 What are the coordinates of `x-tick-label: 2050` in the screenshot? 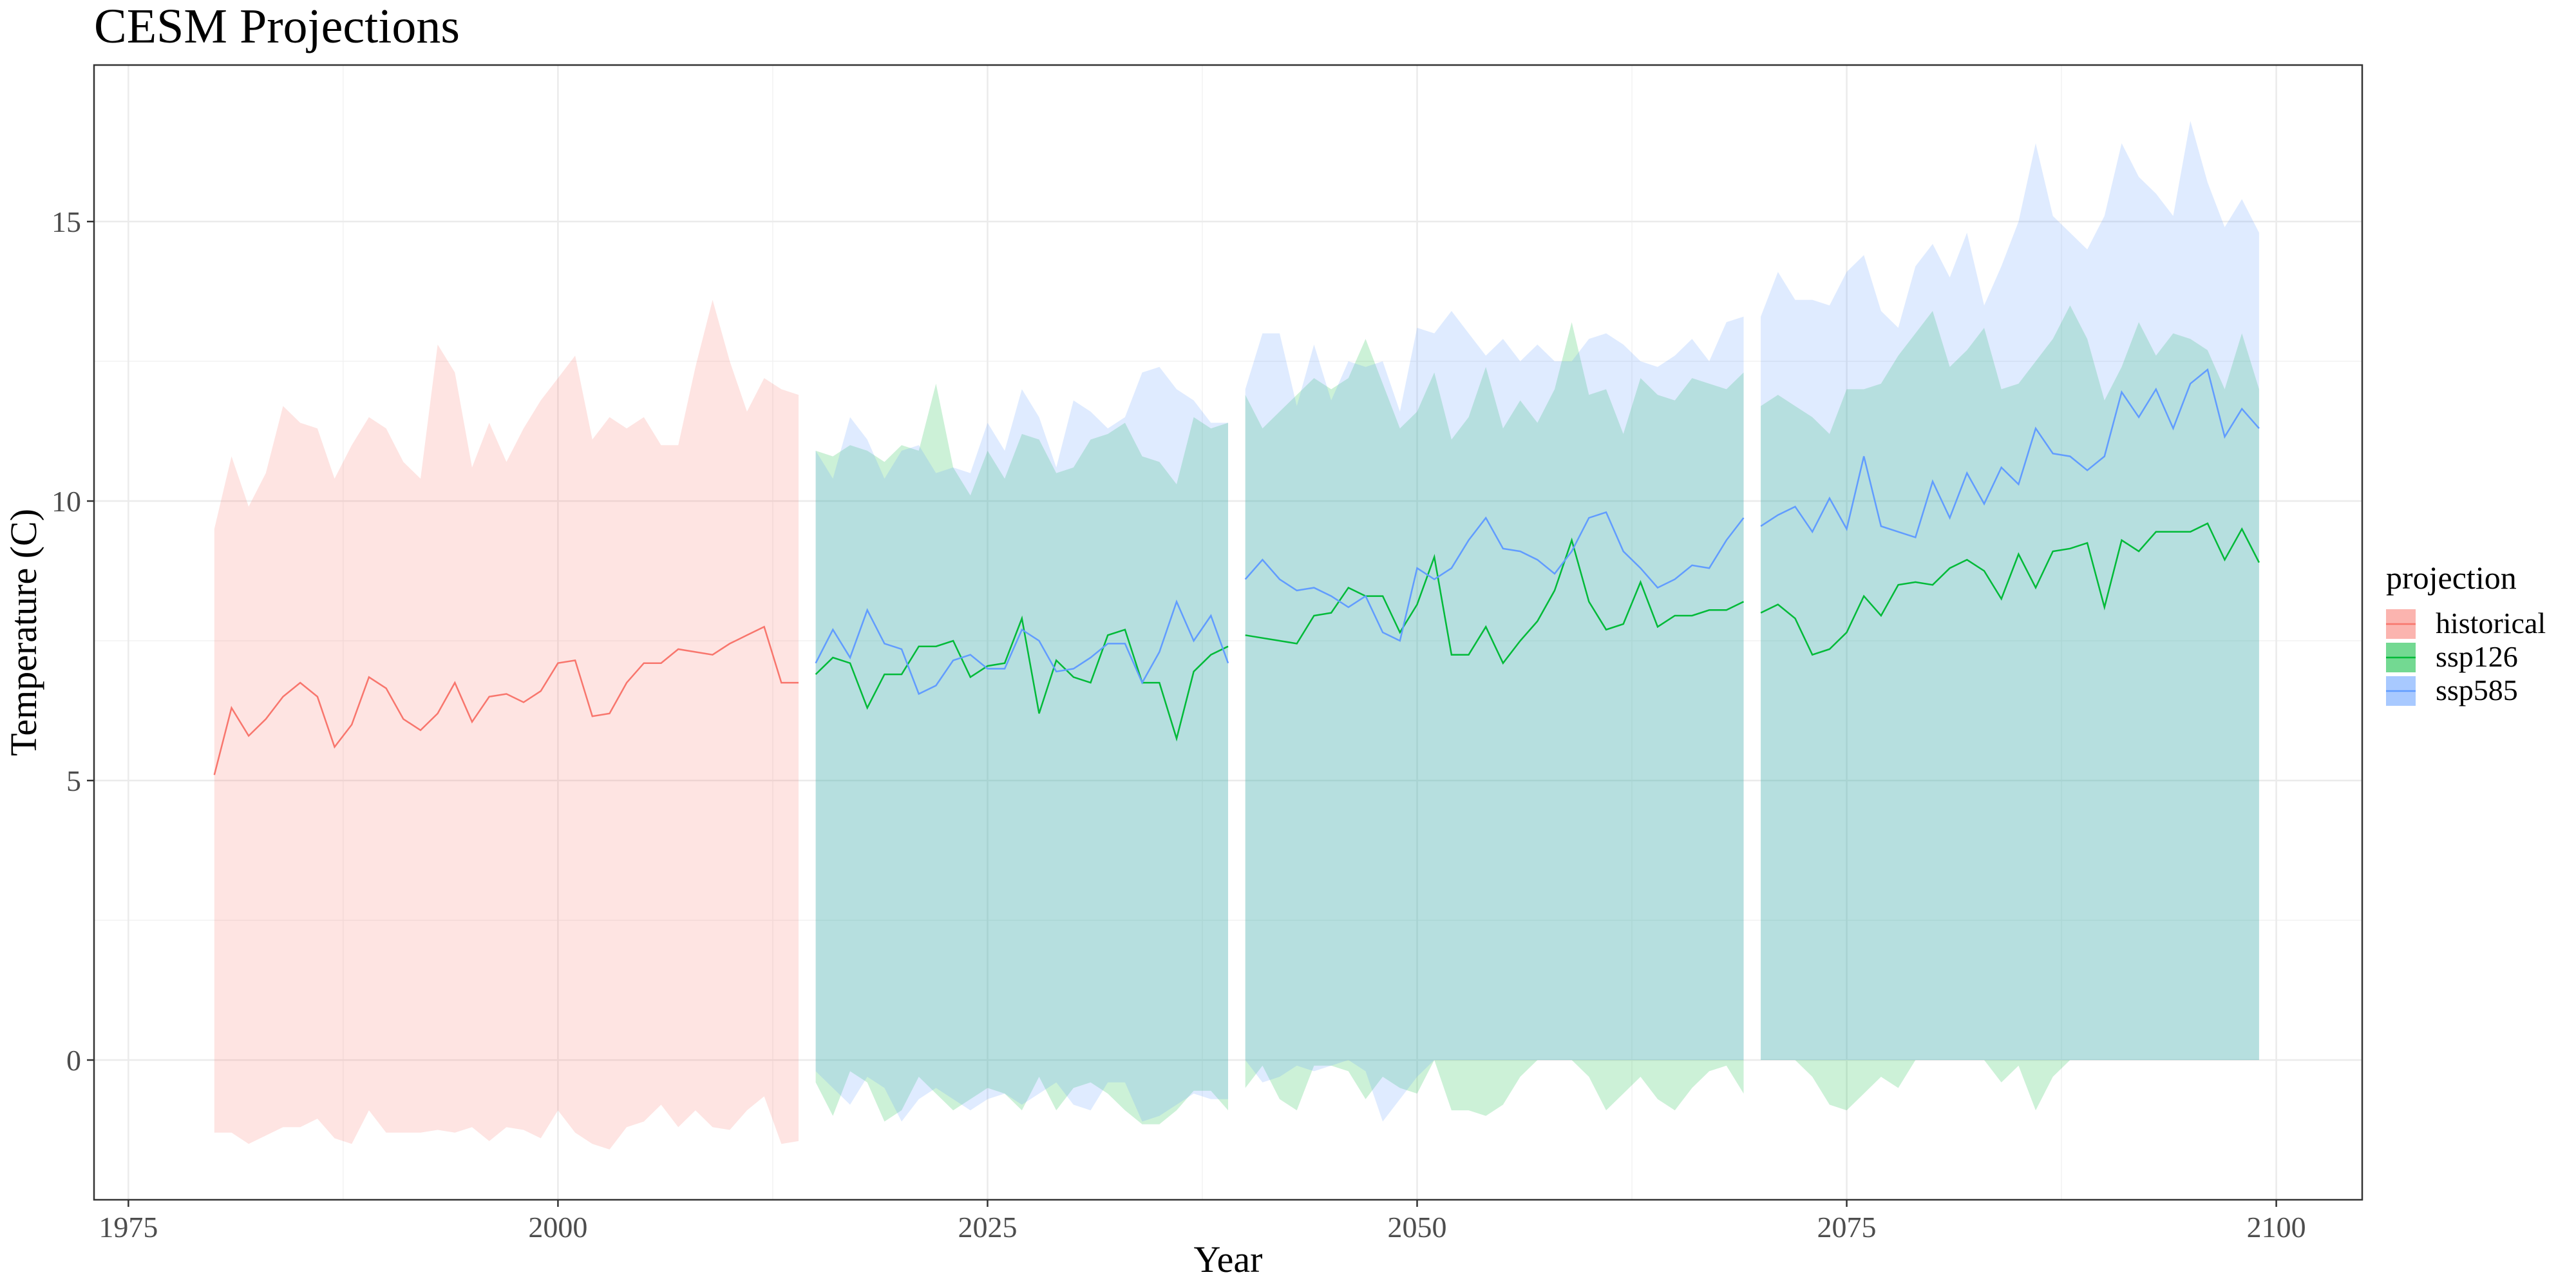 It's located at (1417, 1227).